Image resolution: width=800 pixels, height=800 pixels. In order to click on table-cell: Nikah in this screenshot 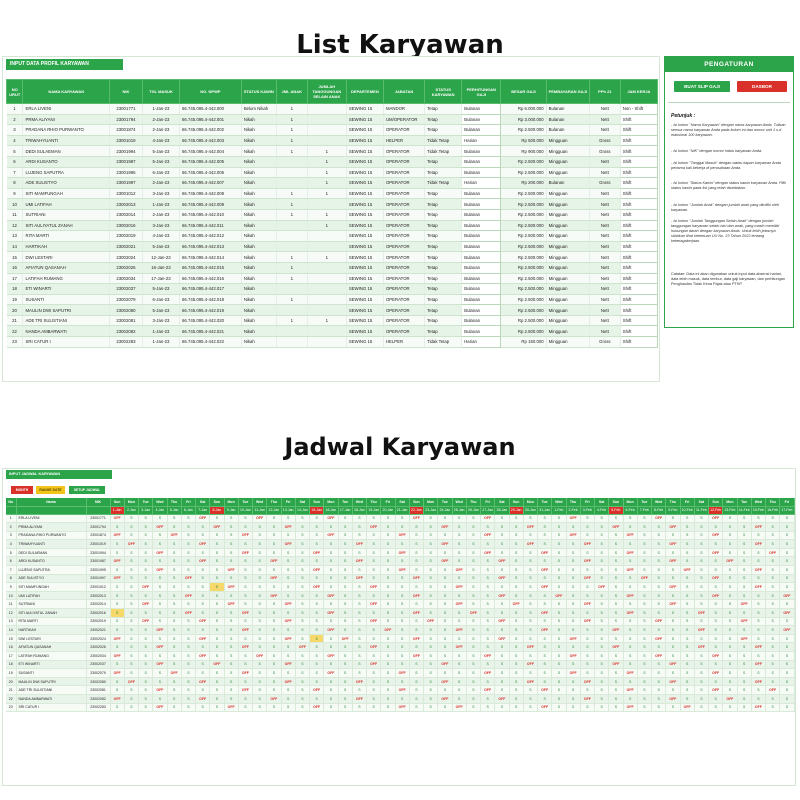, I will do `click(259, 183)`.